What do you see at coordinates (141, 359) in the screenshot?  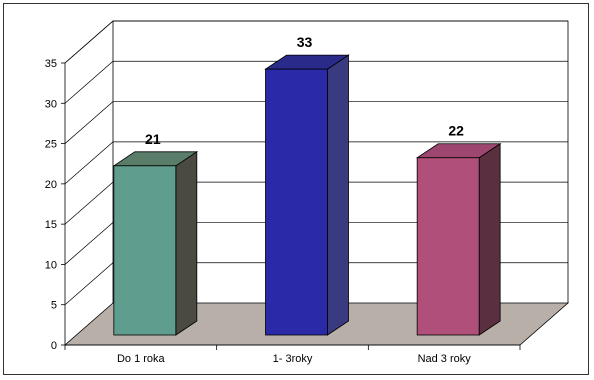 I see `x-tick-label: Do 1 roka` at bounding box center [141, 359].